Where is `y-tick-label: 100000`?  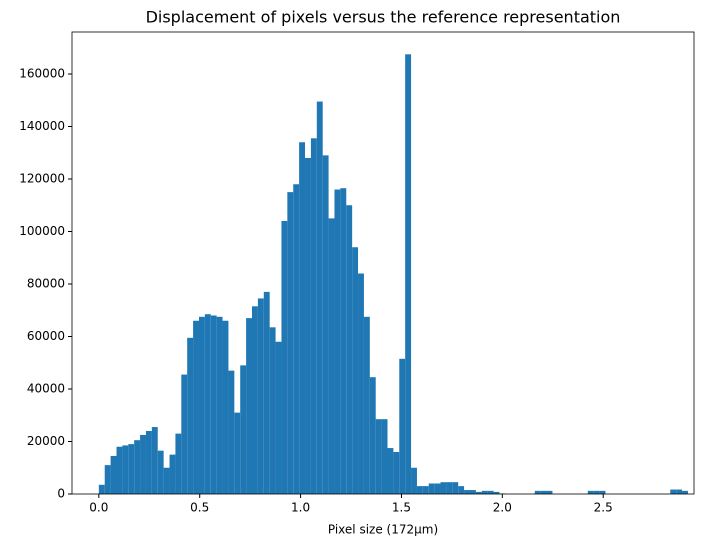 y-tick-label: 100000 is located at coordinates (42, 231).